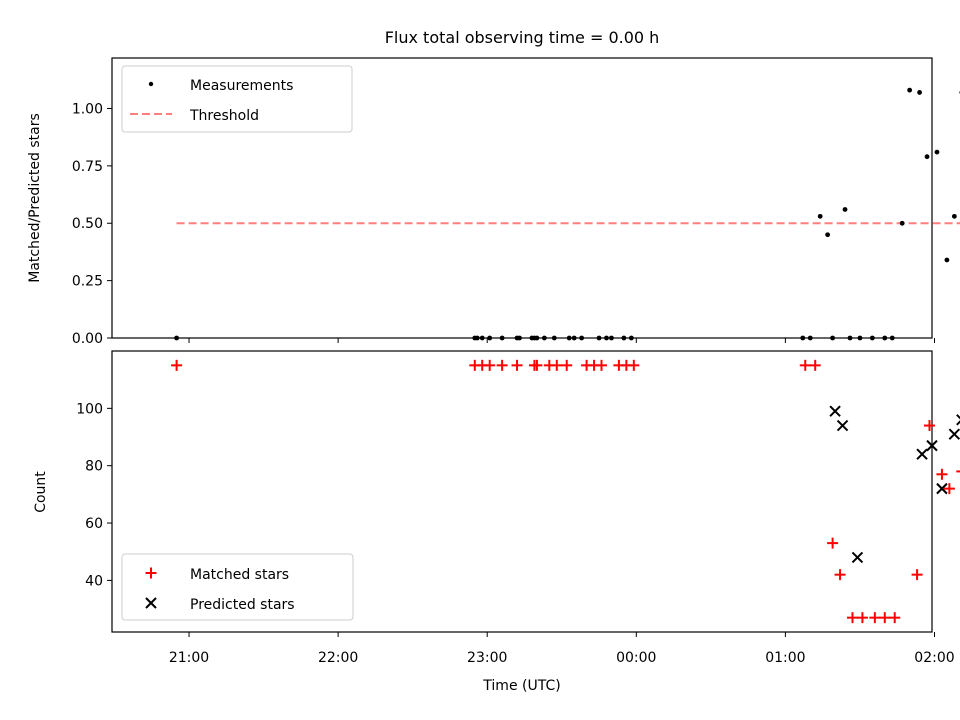 The width and height of the screenshot is (960, 720). I want to click on count-x-tick-label: 22:00, so click(338, 658).